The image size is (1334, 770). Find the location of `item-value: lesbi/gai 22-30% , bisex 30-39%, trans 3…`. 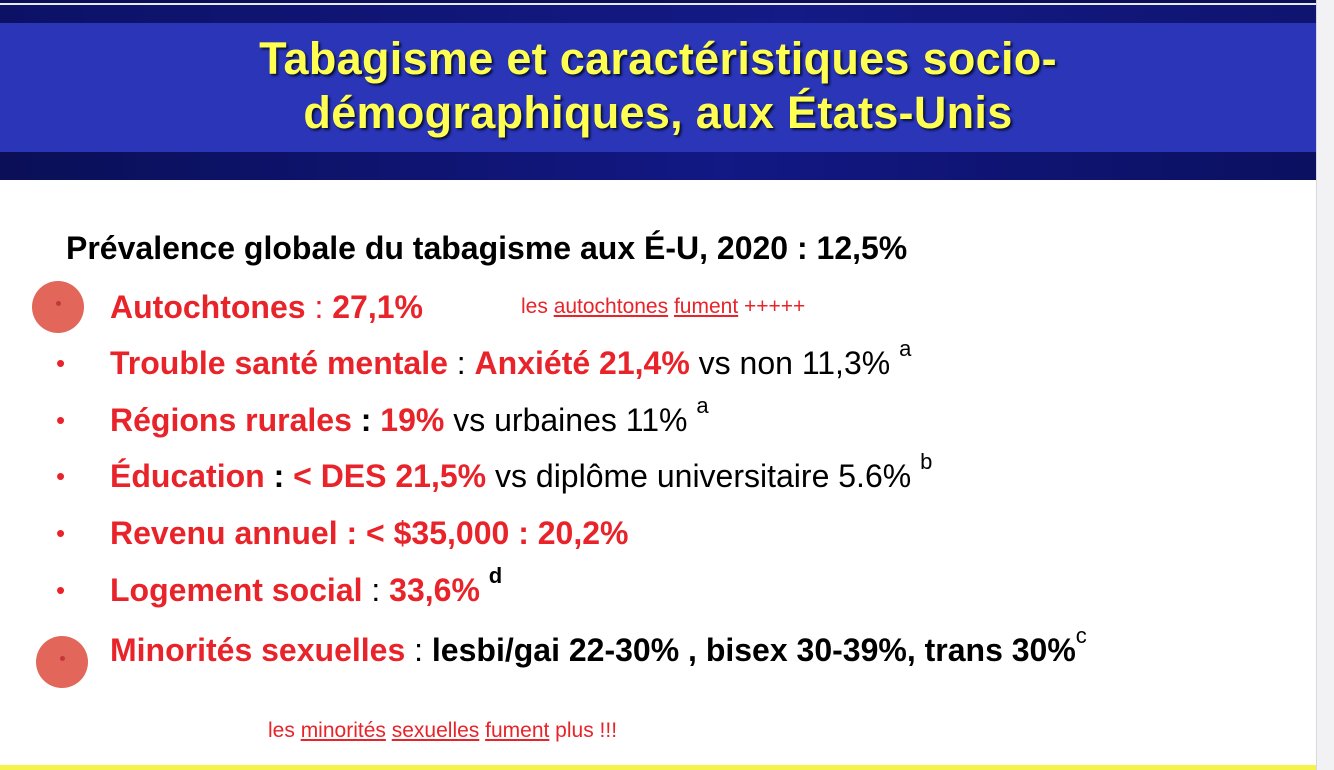

item-value: lesbi/gai 22-30% , bisex 30-39%, trans 3… is located at coordinates (753, 650).